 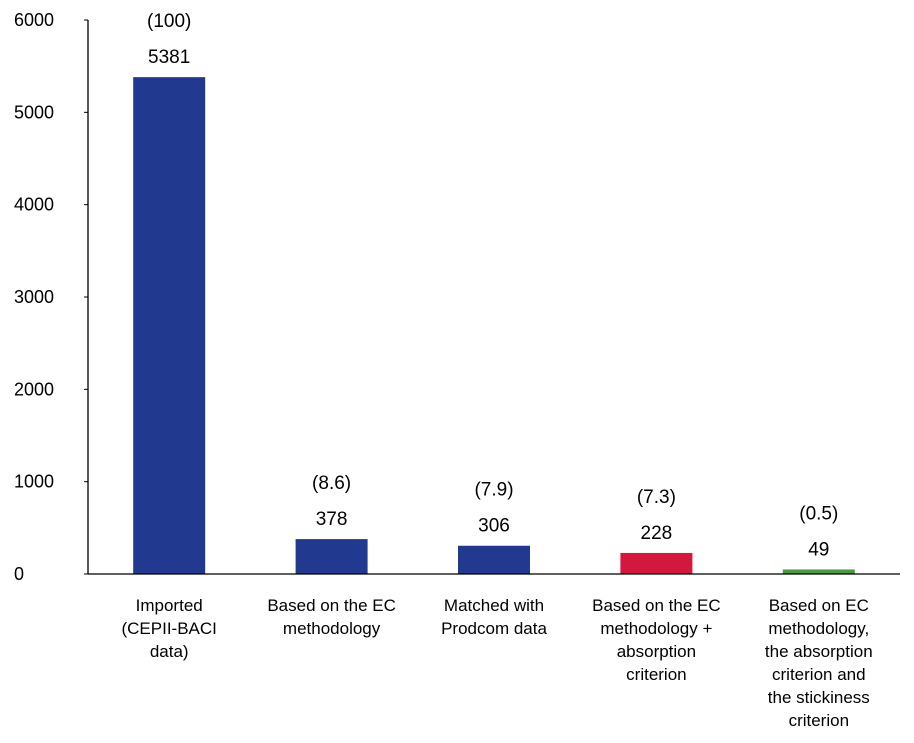 I want to click on y-axis: 0 1000 2000 3000 4000 5000 6000, so click(x=51, y=297).